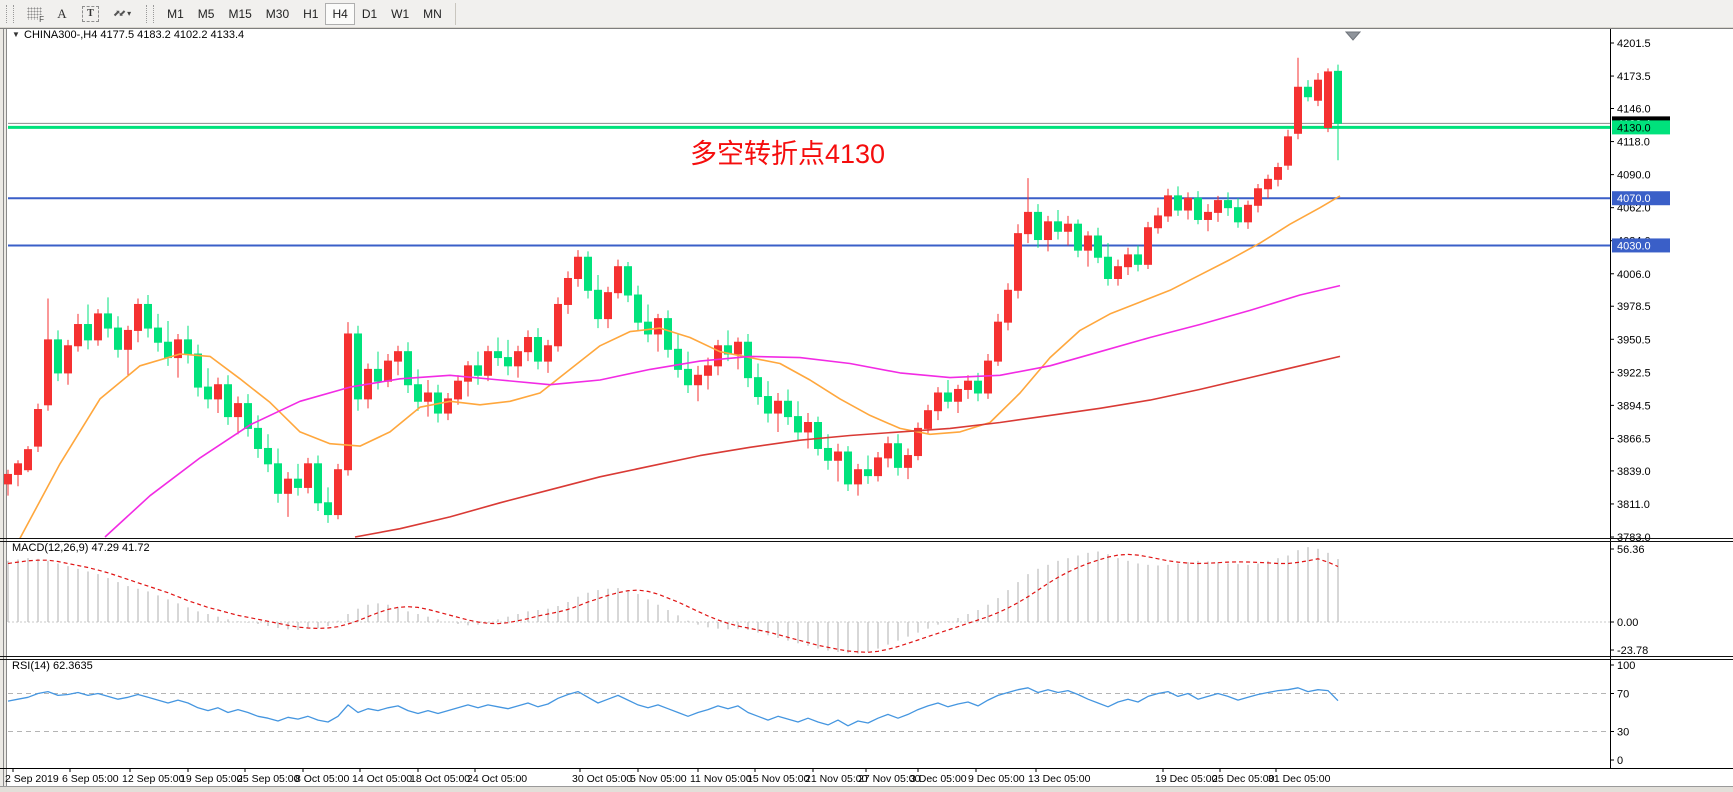 The height and width of the screenshot is (792, 1733). I want to click on arrows-tool-button: ⬈⬋ ▾, so click(122, 14).